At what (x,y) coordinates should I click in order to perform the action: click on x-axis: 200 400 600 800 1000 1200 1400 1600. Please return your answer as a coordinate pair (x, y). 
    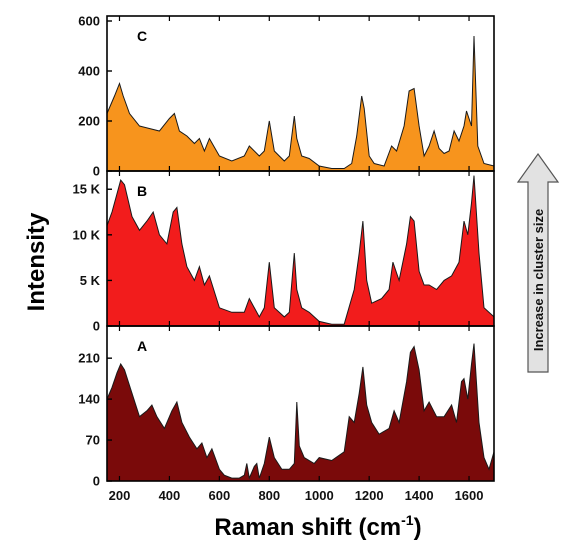
    Looking at the image, I should click on (296, 495).